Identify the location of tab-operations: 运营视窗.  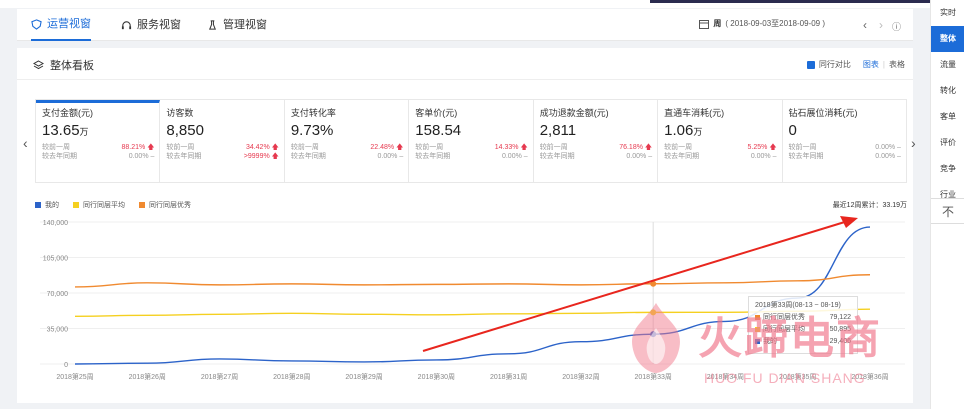
(61, 25).